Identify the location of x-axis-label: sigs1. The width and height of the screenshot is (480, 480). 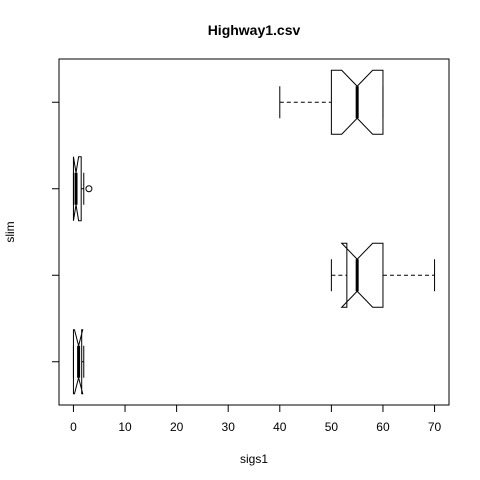
(254, 459).